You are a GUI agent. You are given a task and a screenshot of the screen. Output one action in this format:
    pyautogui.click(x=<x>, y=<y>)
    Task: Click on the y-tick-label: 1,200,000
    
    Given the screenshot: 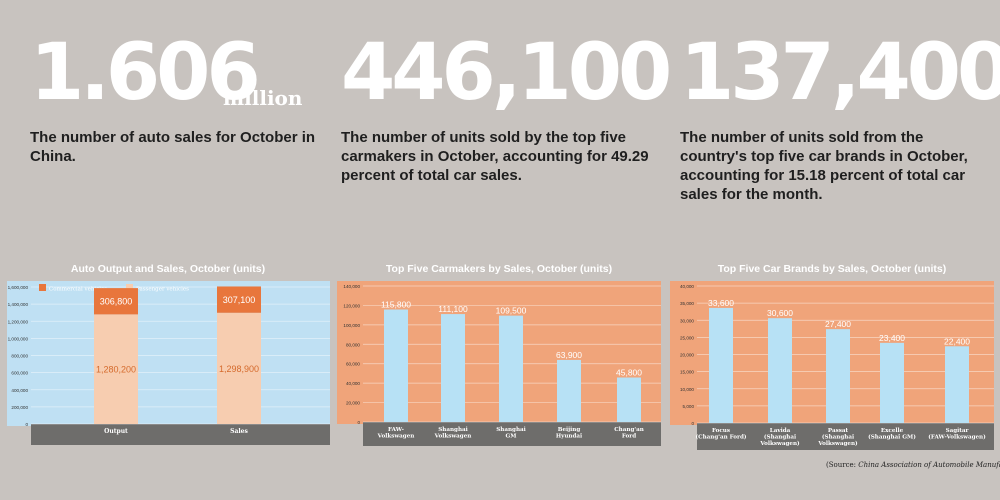 What is the action you would take?
    pyautogui.click(x=18, y=321)
    